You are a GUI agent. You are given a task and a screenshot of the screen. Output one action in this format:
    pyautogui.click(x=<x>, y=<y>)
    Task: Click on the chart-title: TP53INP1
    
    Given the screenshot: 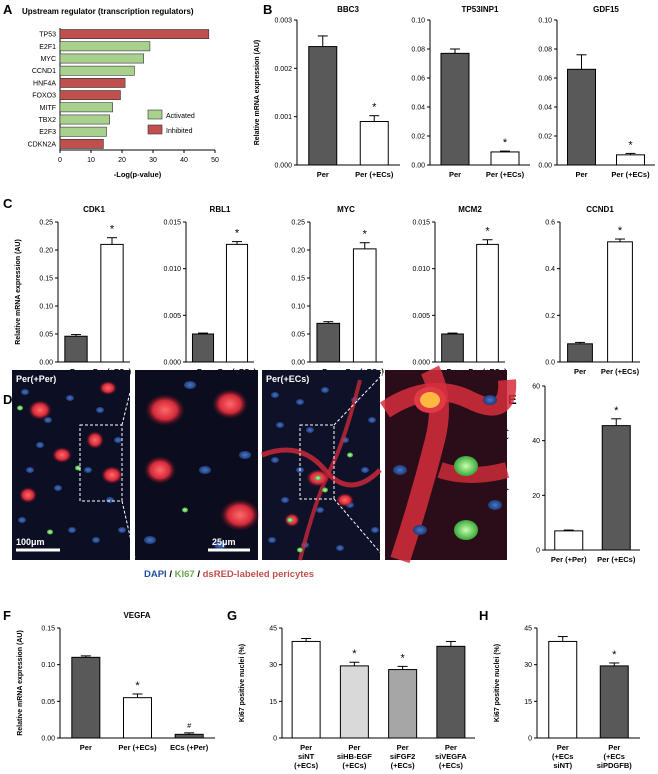 What is the action you would take?
    pyautogui.click(x=480, y=9)
    